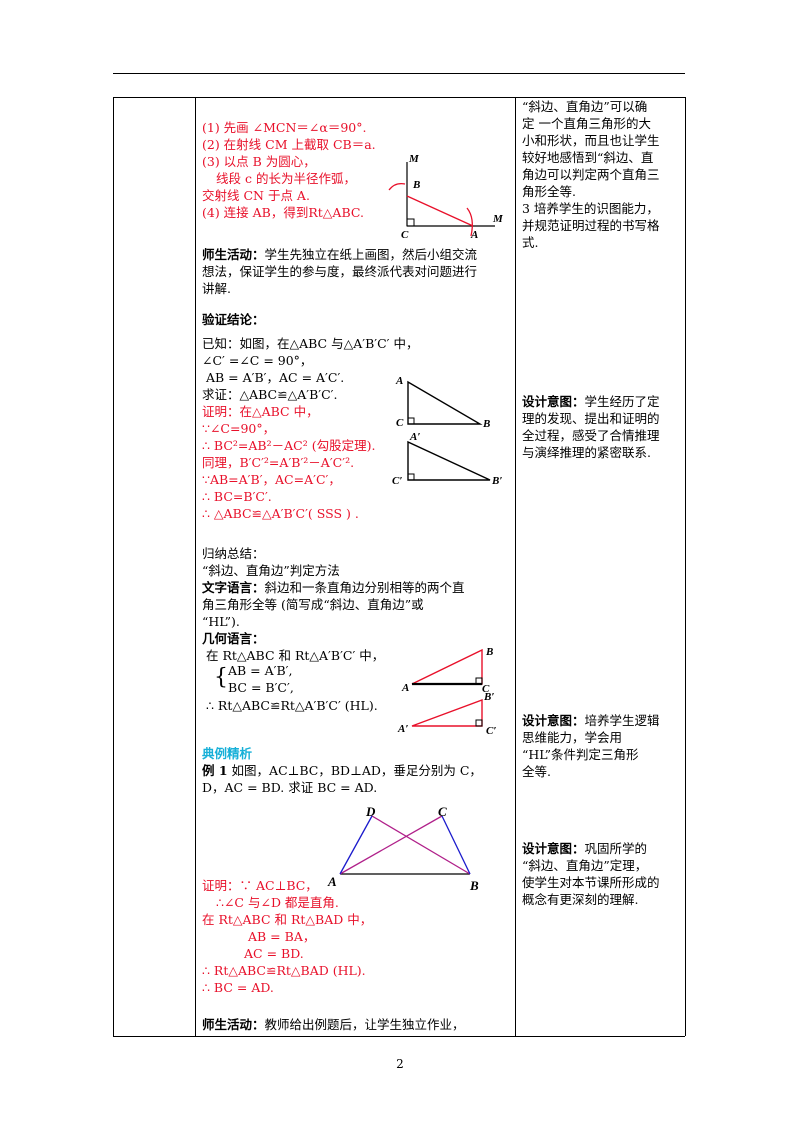  What do you see at coordinates (233, 319) in the screenshot?
I see `verify-title: 验证结论：` at bounding box center [233, 319].